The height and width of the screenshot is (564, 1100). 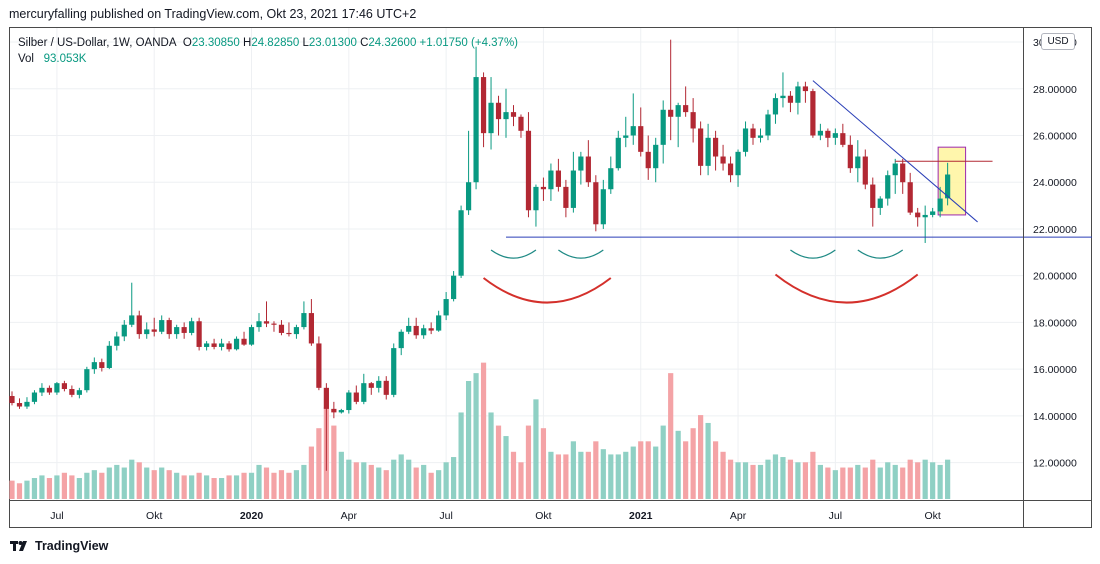 What do you see at coordinates (835, 516) in the screenshot?
I see `x-tick-label: Jul` at bounding box center [835, 516].